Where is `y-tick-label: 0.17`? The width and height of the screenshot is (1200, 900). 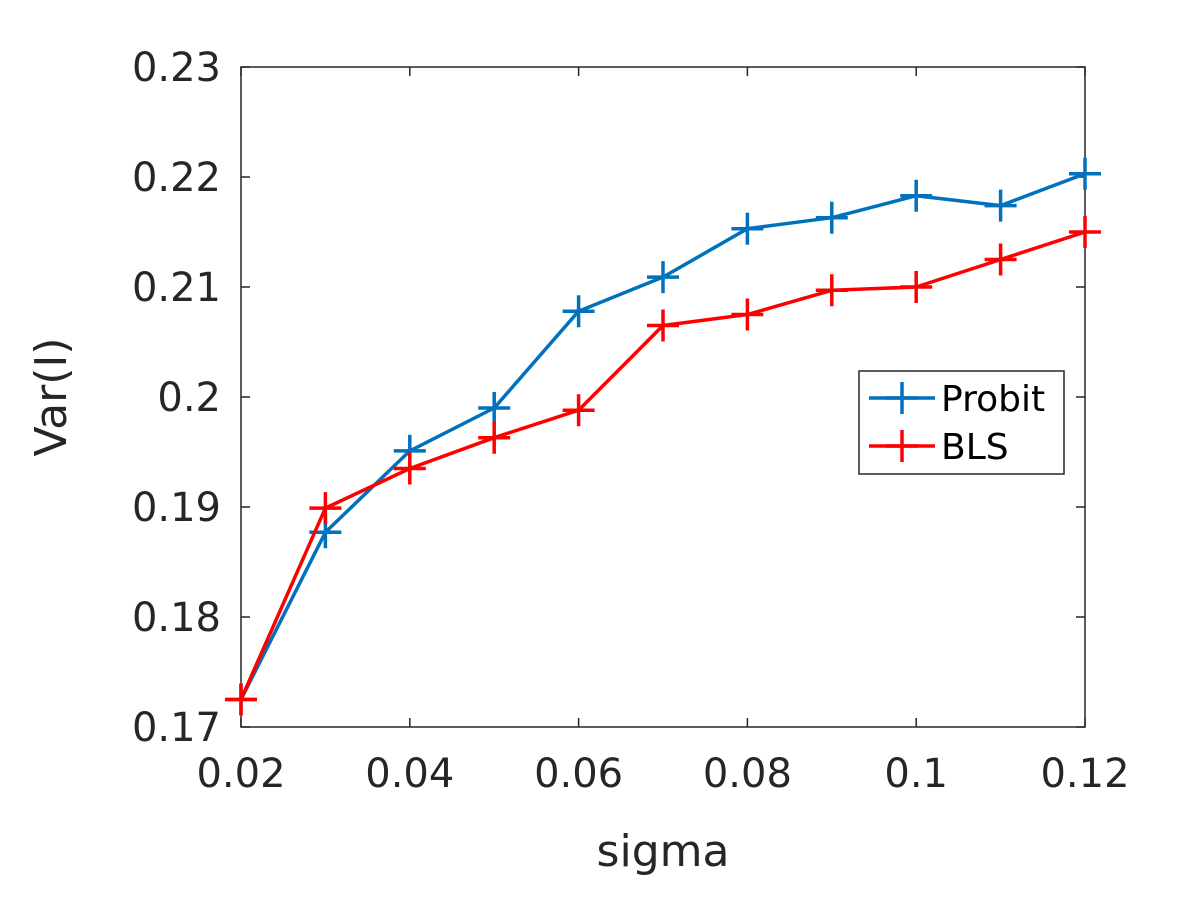 y-tick-label: 0.17 is located at coordinates (176, 728).